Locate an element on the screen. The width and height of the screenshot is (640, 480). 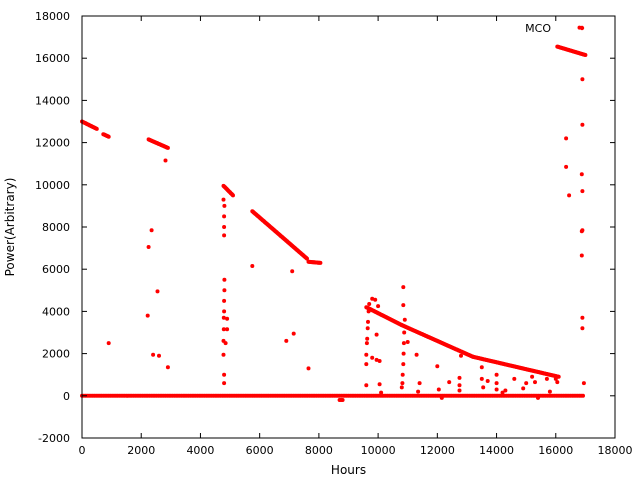
y-tick-label: 12000 is located at coordinates (52, 143).